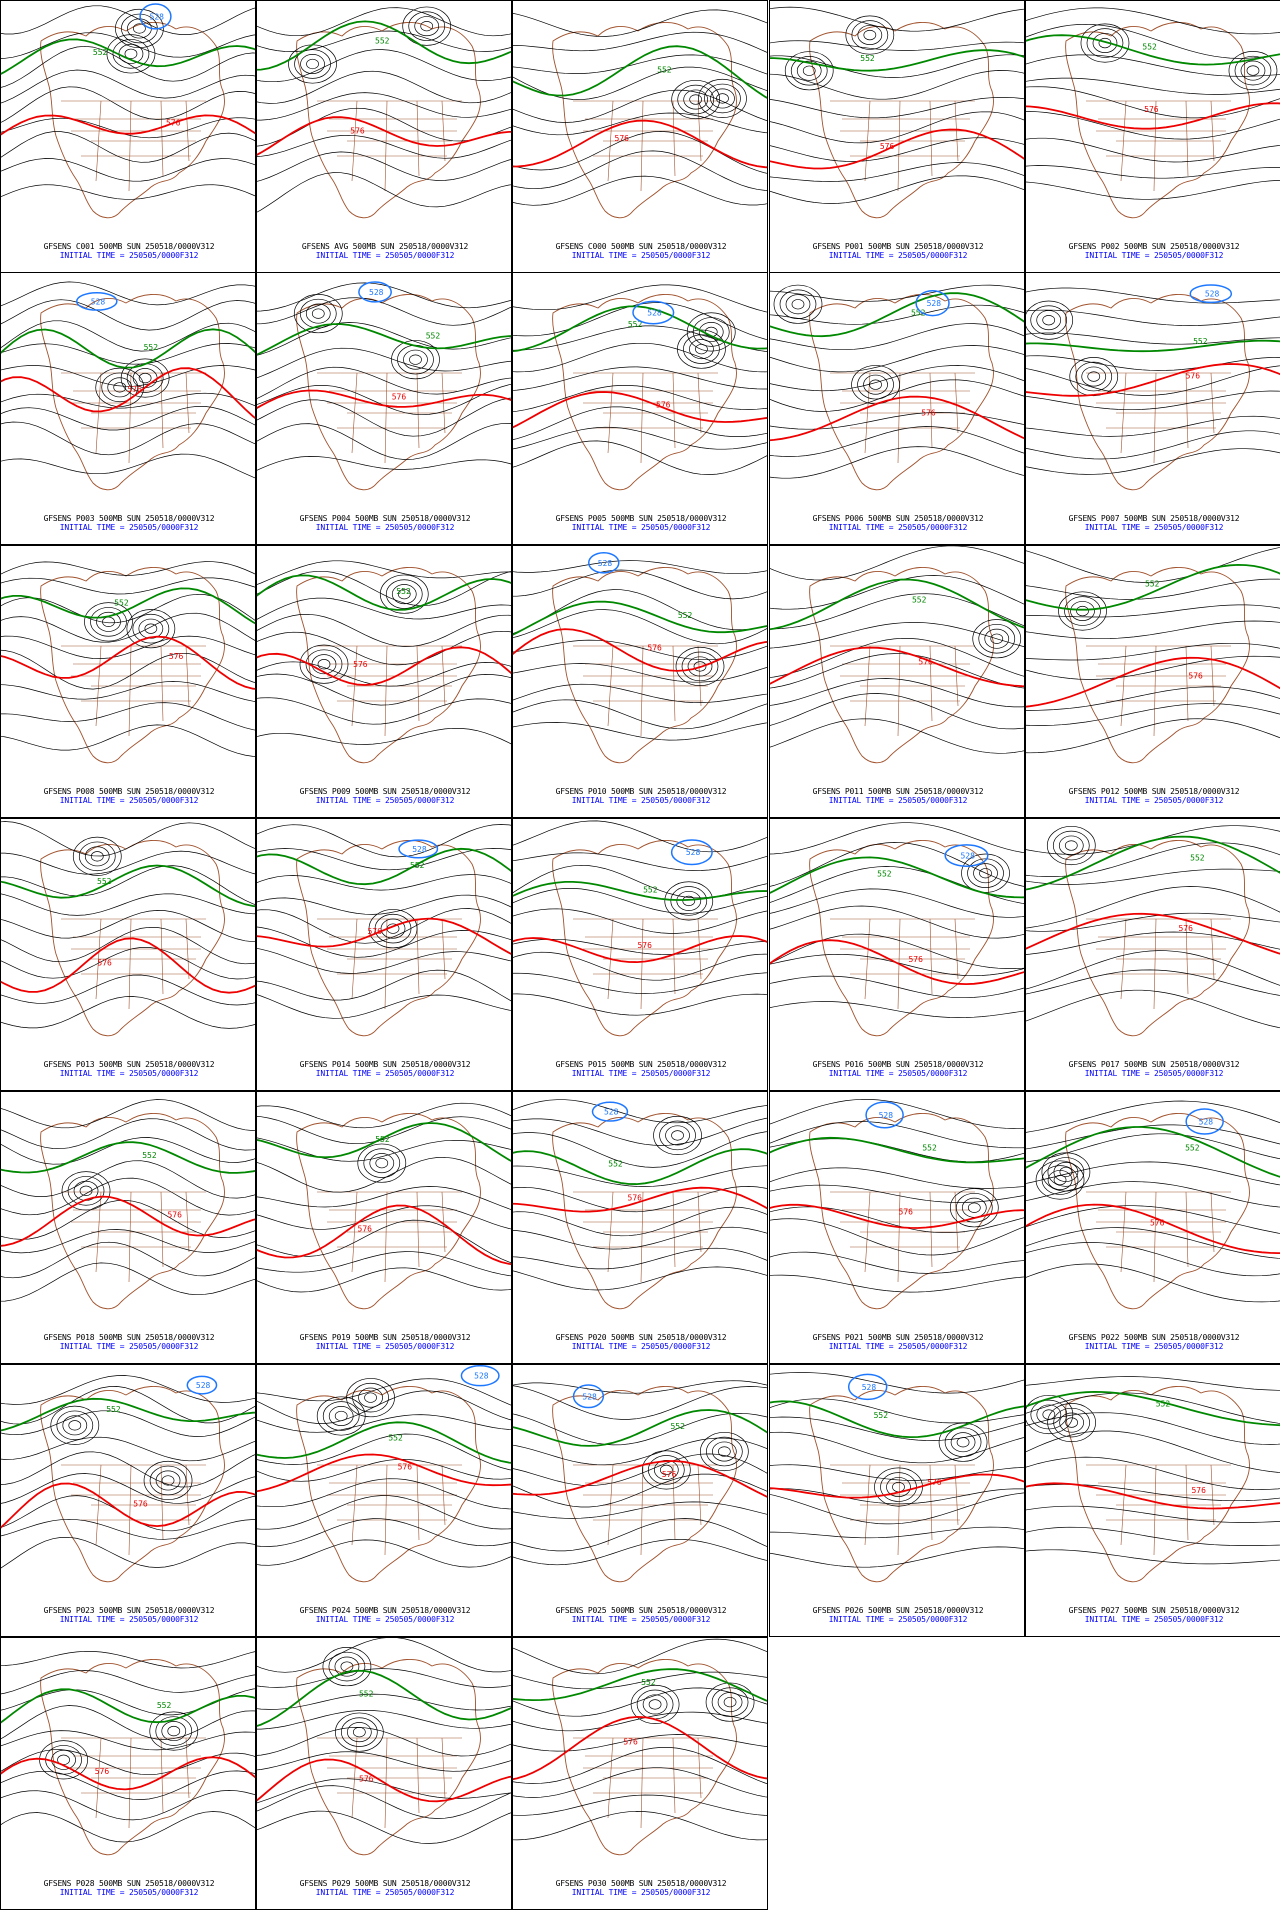 This screenshot has height=1911, width=1280. I want to click on panel-title: GFSENS P025 500MB SUN 250518/0000V312, so click(641, 1610).